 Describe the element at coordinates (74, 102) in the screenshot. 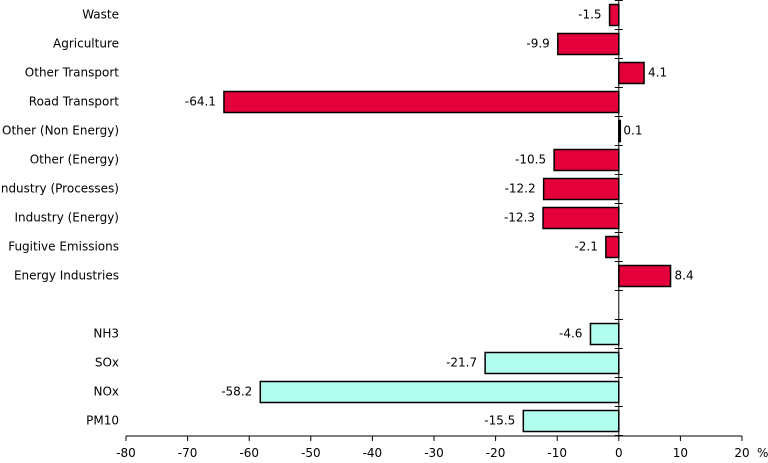

I see `category-label: Road Transport` at that location.